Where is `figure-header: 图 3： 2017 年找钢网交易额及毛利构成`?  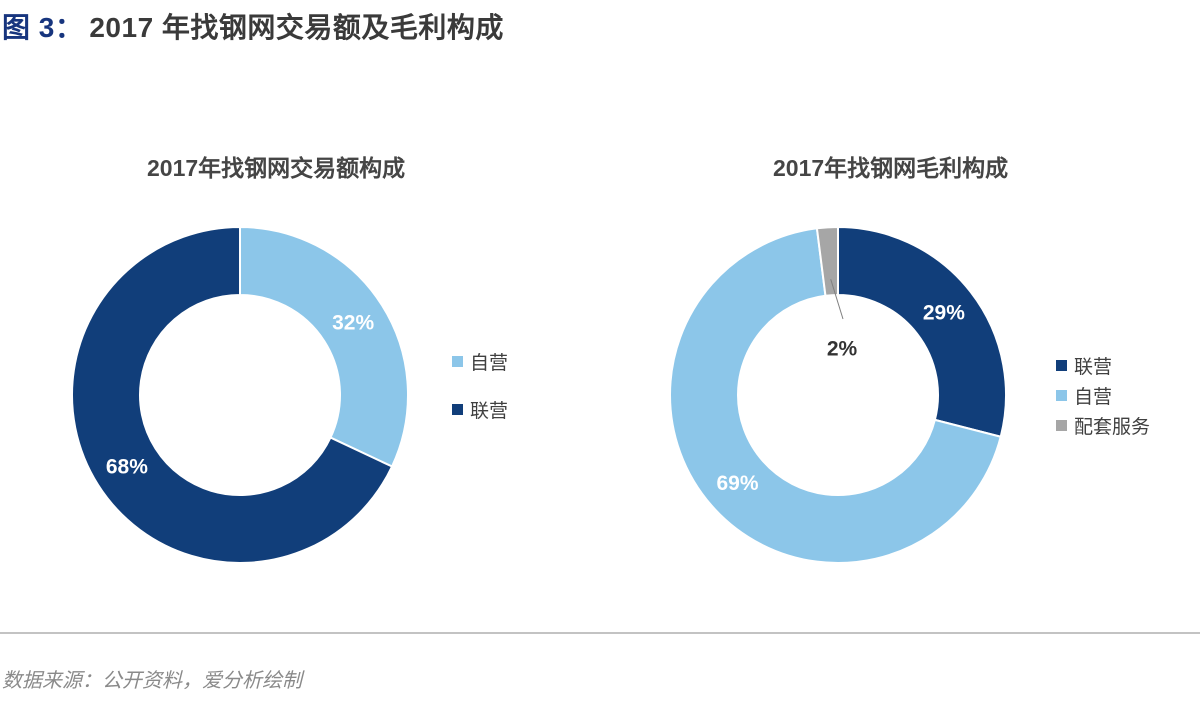
figure-header: 图 3： 2017 年找钢网交易额及毛利构成 is located at coordinates (253, 26).